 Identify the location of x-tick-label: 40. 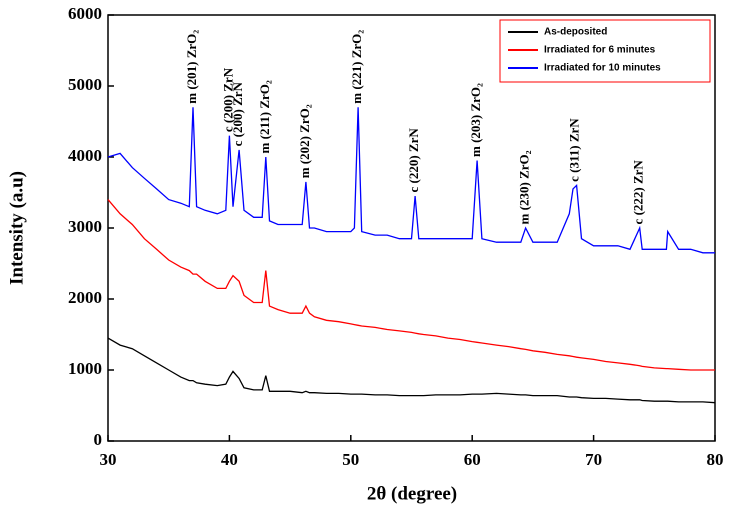
(229, 459).